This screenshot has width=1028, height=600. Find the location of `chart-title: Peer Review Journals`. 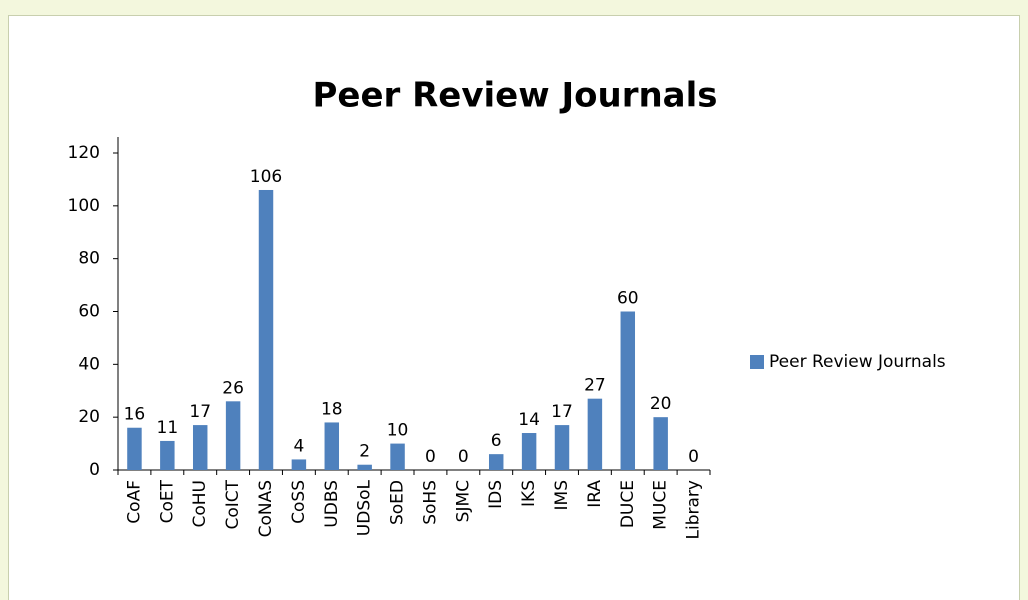

chart-title: Peer Review Journals is located at coordinates (514, 96).